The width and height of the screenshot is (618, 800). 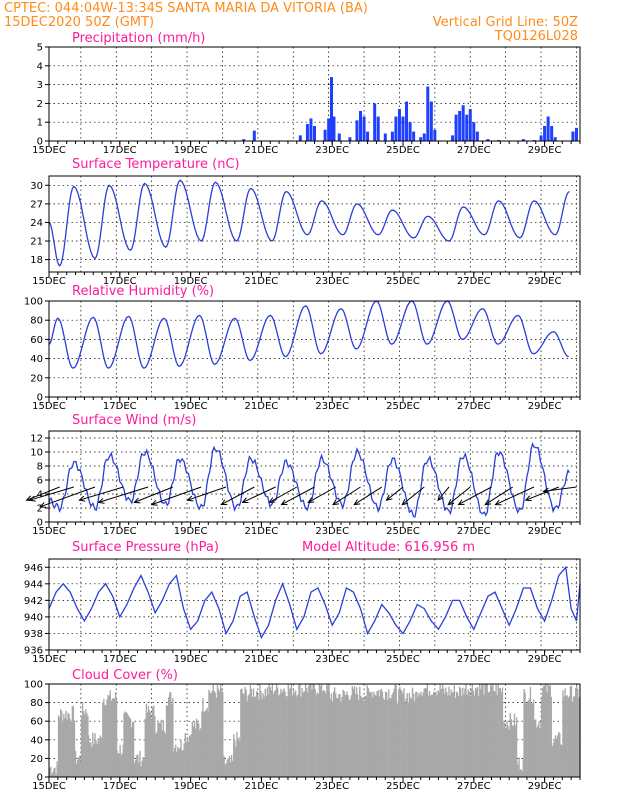 I want to click on humidity-ytick-label: 100, so click(x=33, y=302).